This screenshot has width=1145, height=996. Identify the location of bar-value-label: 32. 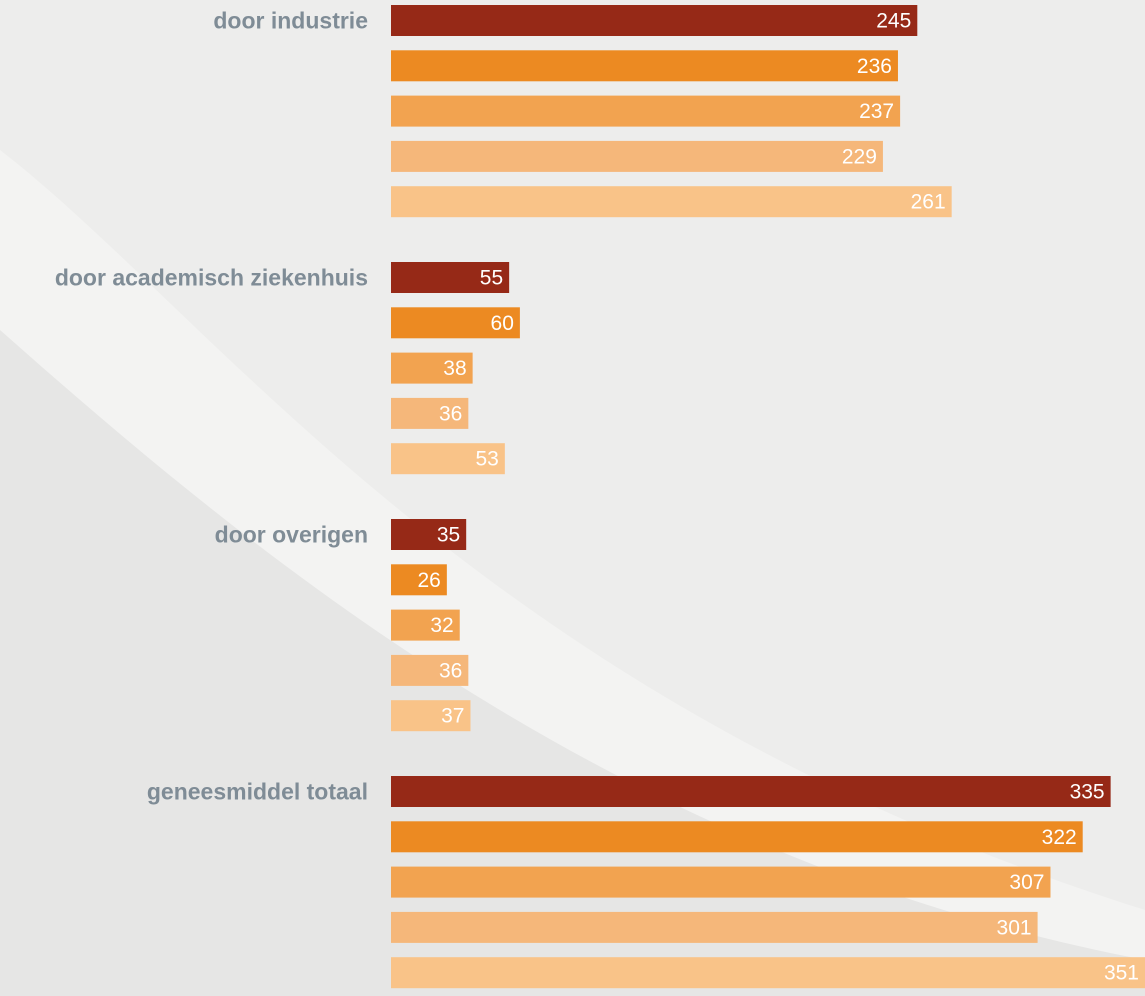
(441, 625).